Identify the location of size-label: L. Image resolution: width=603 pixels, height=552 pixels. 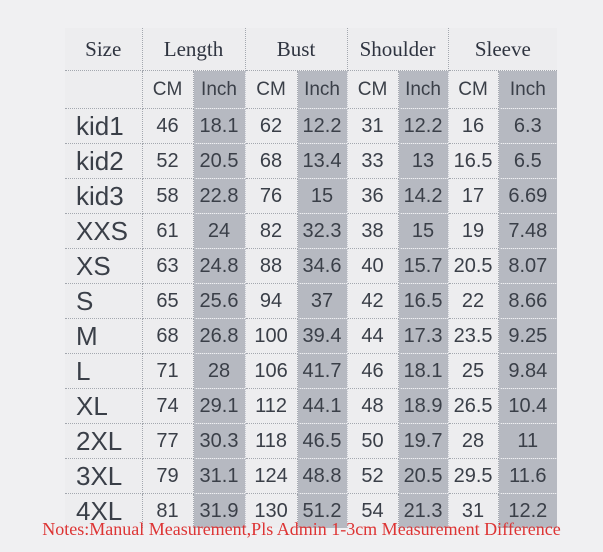
(104, 371).